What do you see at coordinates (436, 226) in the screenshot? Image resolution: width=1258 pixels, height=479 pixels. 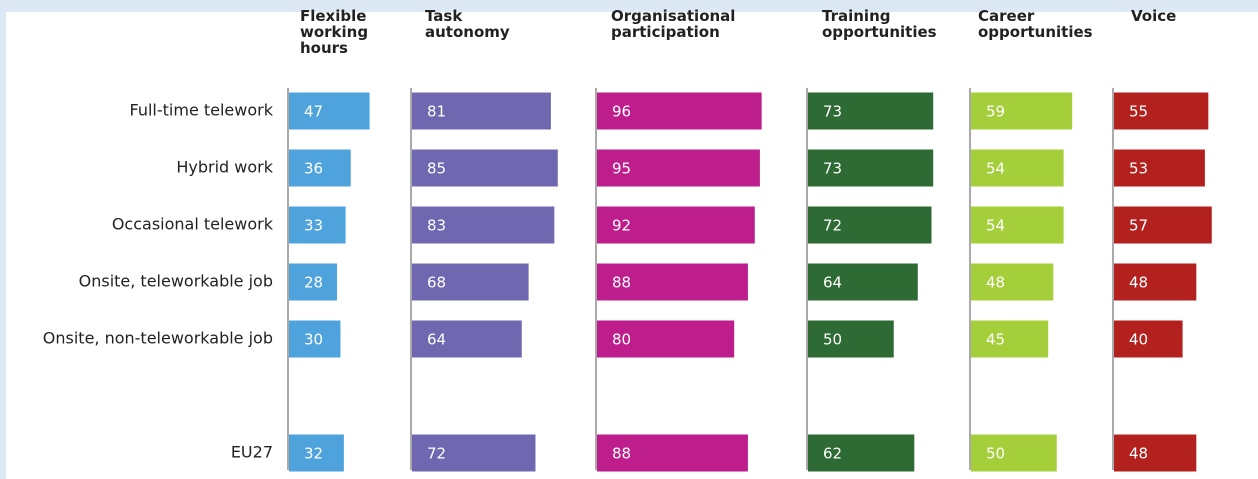 I see `value-label: 83` at bounding box center [436, 226].